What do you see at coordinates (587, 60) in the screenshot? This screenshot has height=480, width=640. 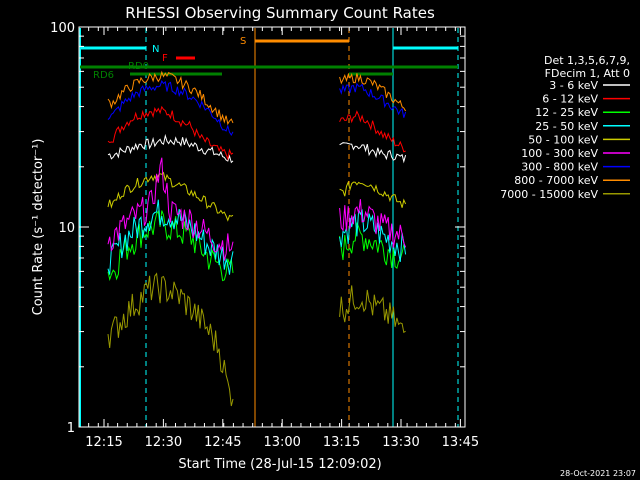 I see `legend-header-line: Det 1,3,5,6,7,9,` at bounding box center [587, 60].